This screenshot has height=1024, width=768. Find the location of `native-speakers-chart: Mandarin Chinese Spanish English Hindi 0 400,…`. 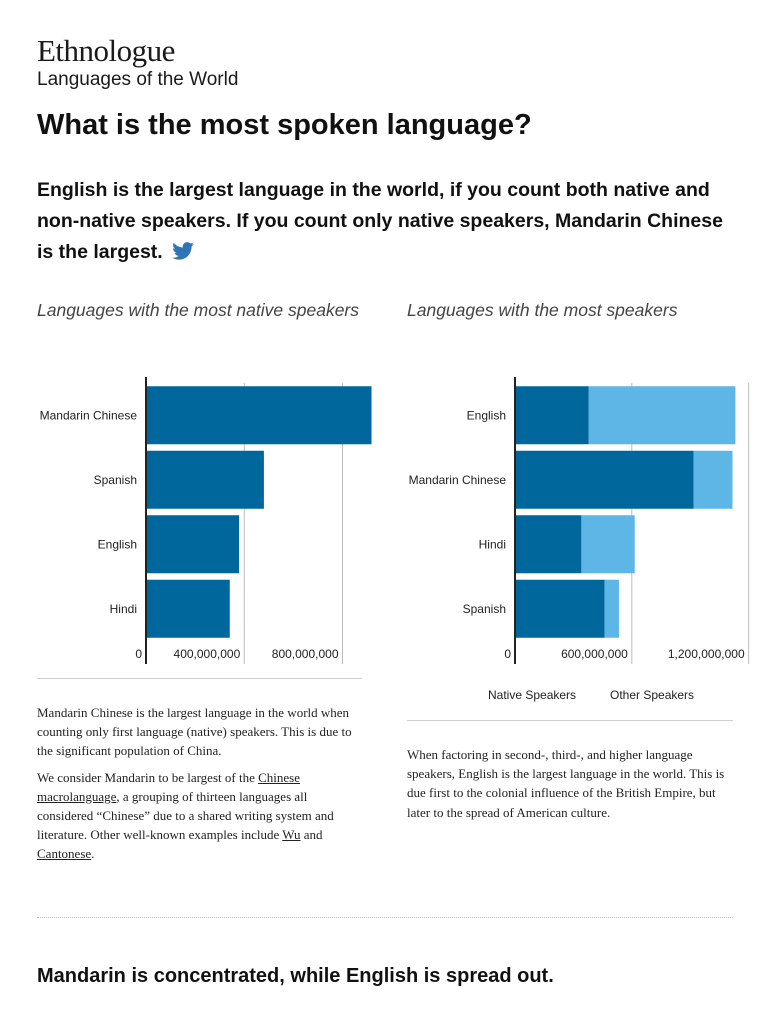

native-speakers-chart: Mandarin Chinese Spanish English Hindi 0 400,… is located at coordinates (206, 520).